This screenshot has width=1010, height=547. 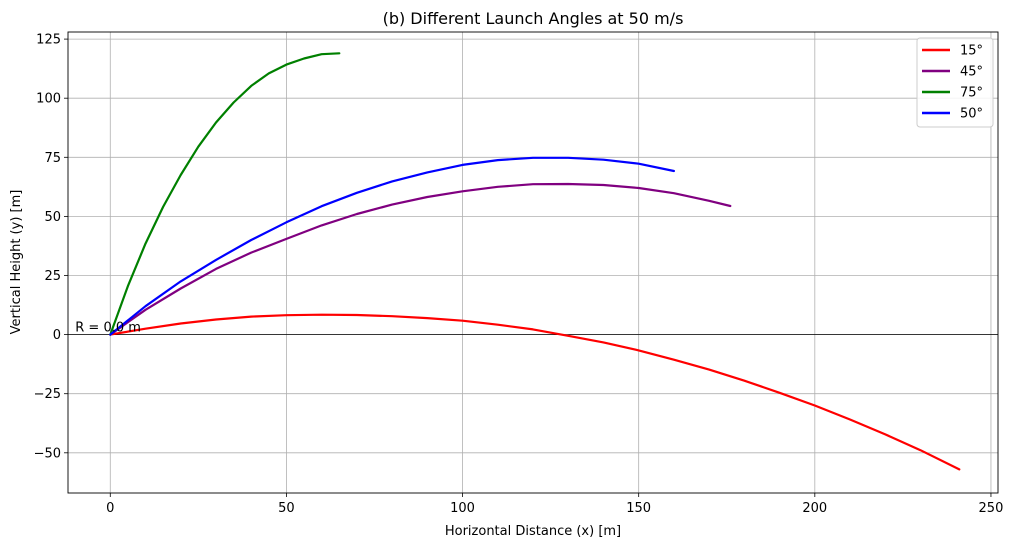 I want to click on y-tick-label: 50, so click(x=52, y=217).